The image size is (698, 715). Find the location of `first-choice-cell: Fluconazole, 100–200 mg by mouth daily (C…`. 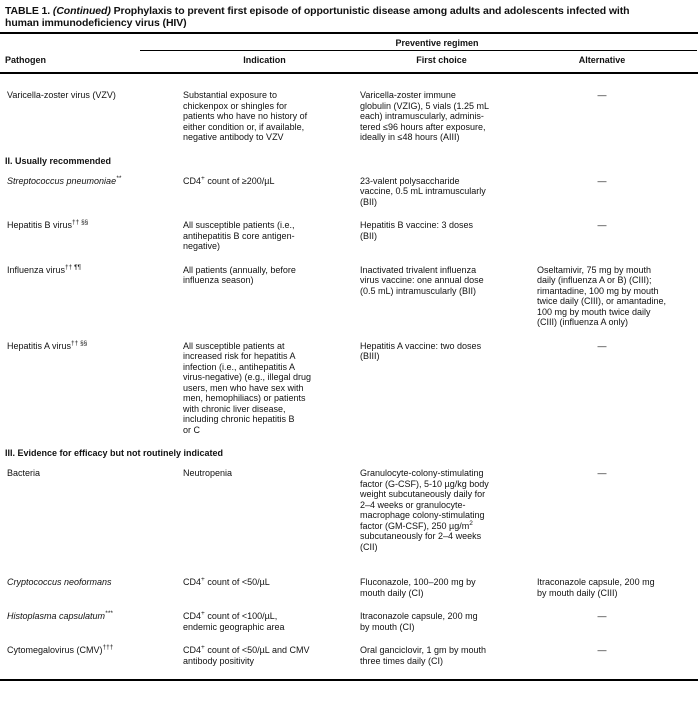

first-choice-cell: Fluconazole, 100–200 mg by mouth daily (C… is located at coordinates (418, 587).